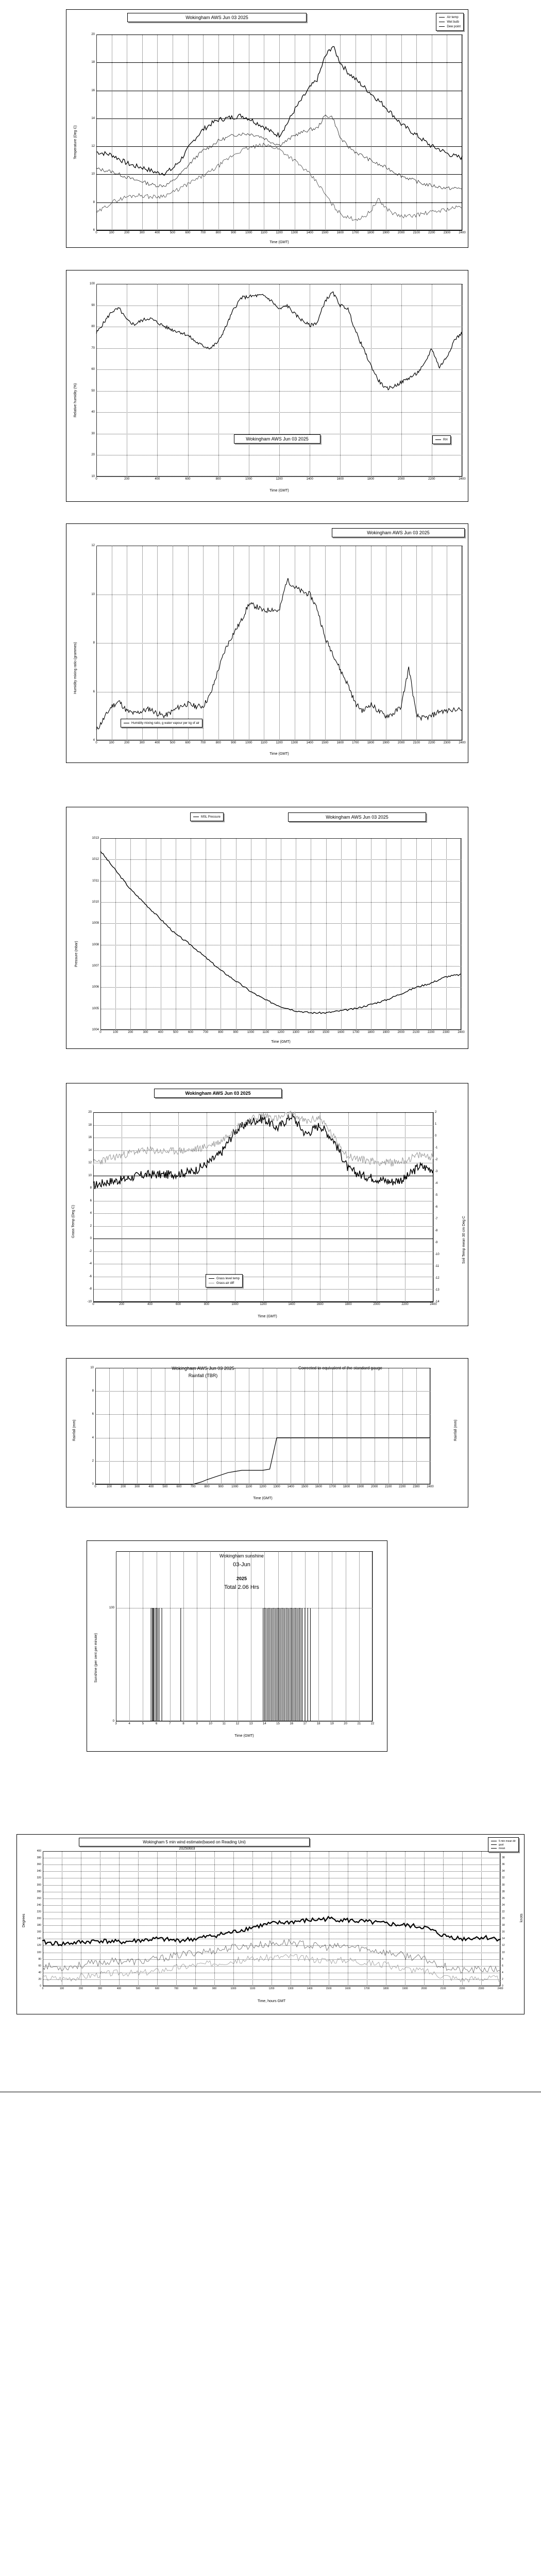 The width and height of the screenshot is (541, 2576). What do you see at coordinates (436, 1219) in the screenshot?
I see `y-axis-tick-label-right: -7` at bounding box center [436, 1219].